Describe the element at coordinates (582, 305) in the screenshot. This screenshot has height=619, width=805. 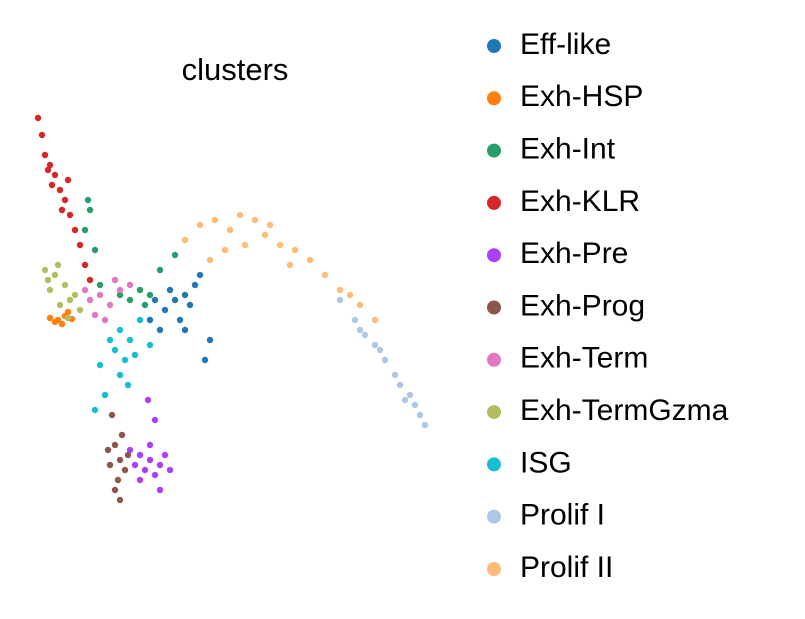
I see `legend-label: Exh-Prog` at that location.